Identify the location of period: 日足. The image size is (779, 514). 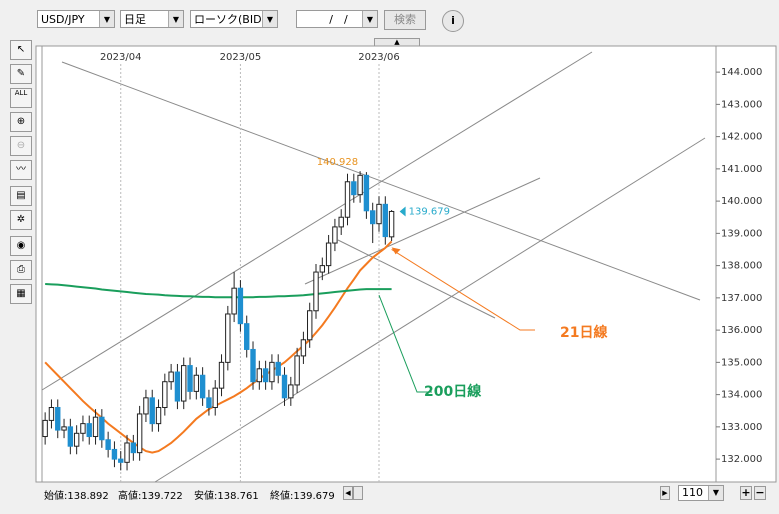
(135, 19).